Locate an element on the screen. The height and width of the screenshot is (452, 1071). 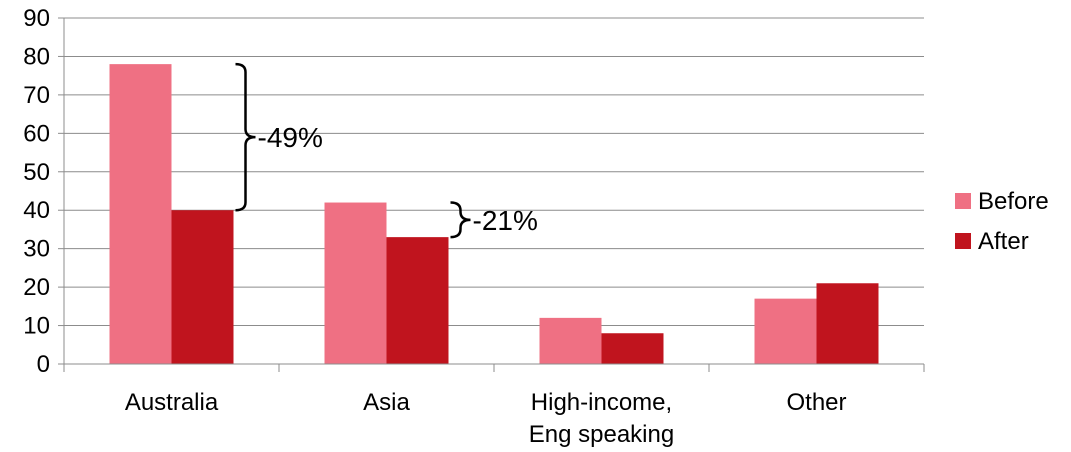
x-category-label: Australia is located at coordinates (172, 402).